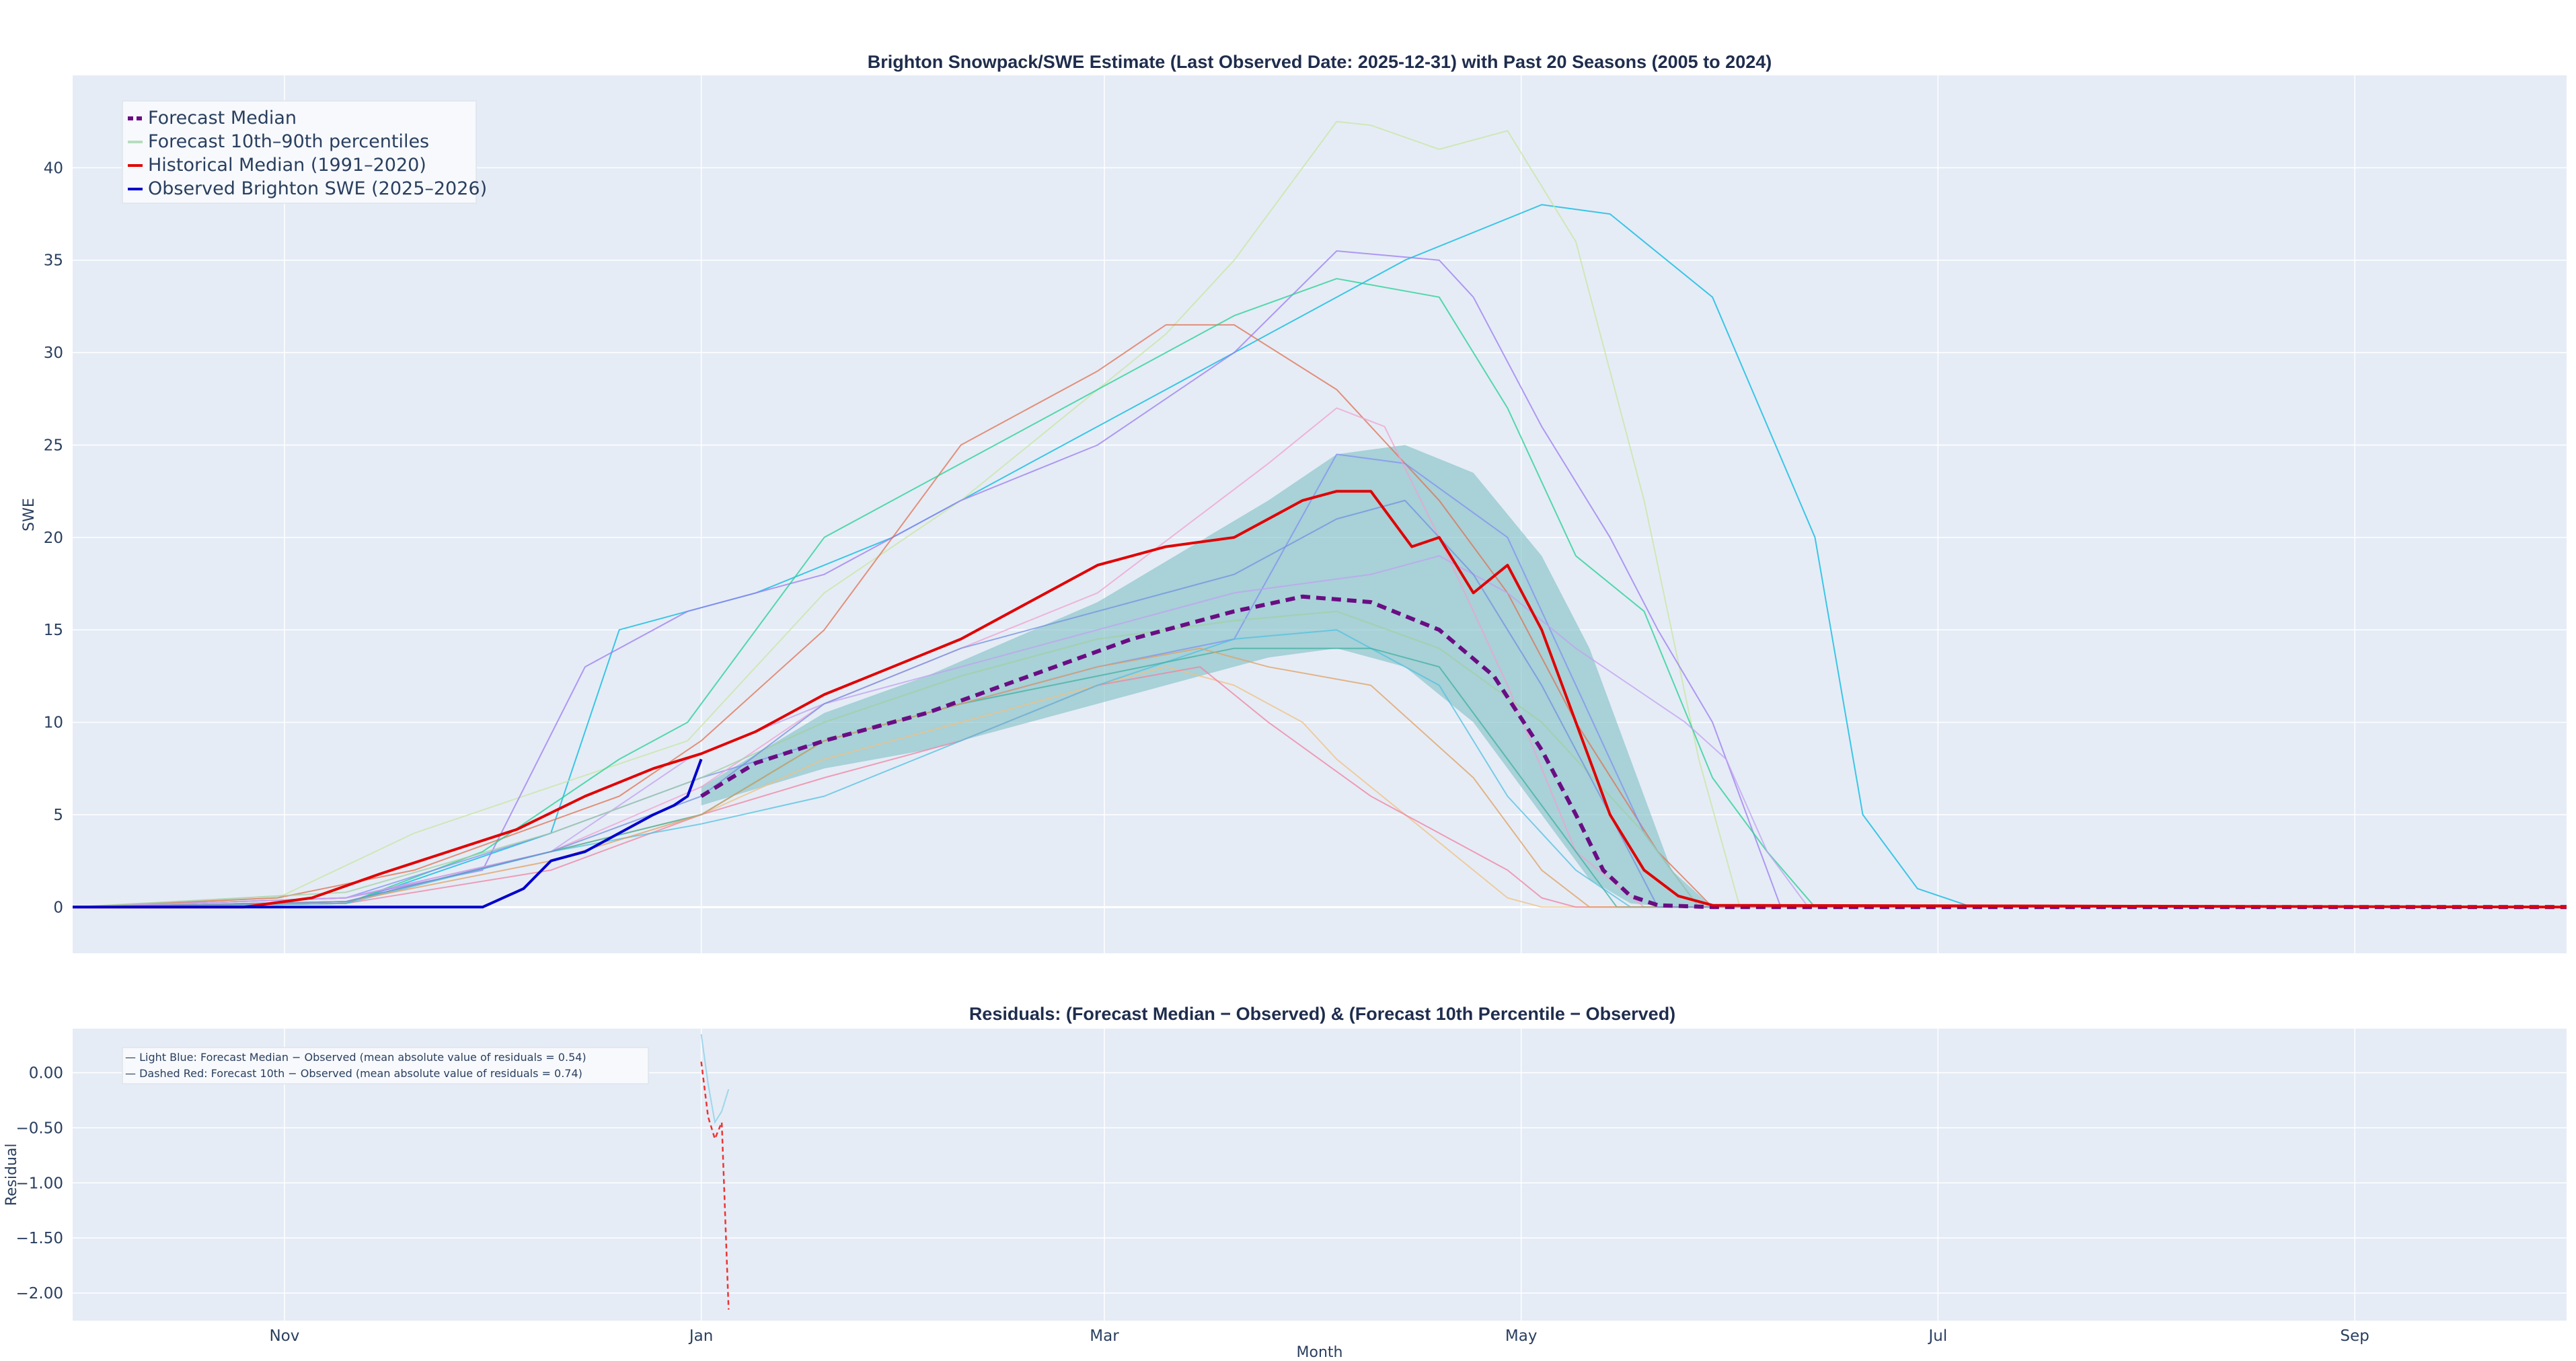  What do you see at coordinates (1319, 1336) in the screenshot?
I see `residual-x-ticks: Nov Jan Mar May Jul Sep` at bounding box center [1319, 1336].